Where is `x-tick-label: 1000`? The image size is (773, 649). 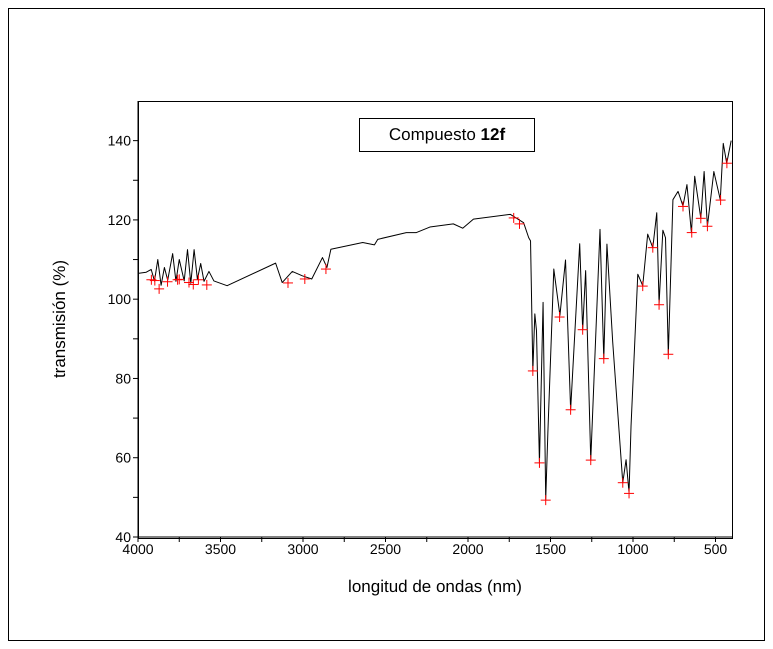 x-tick-label: 1000 is located at coordinates (633, 548).